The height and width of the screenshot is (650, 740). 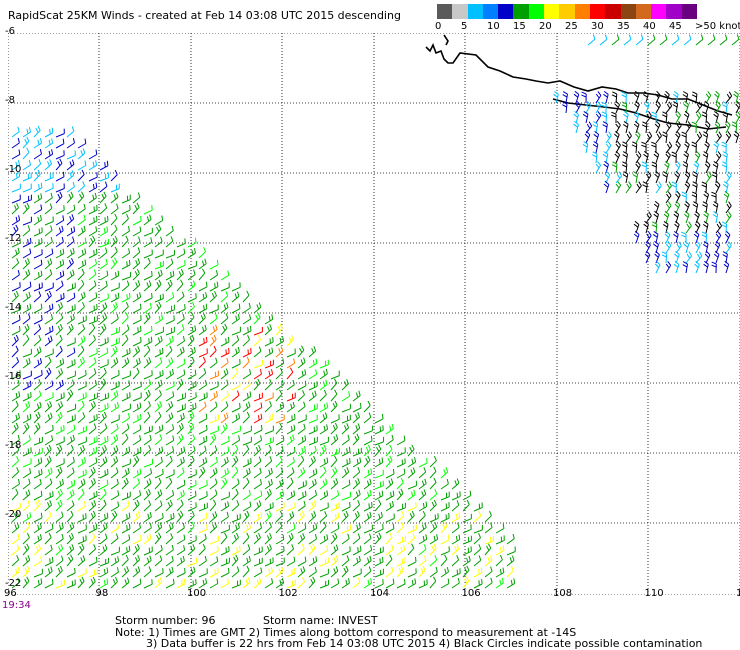 I want to click on longitude-label: 104, so click(x=380, y=593).